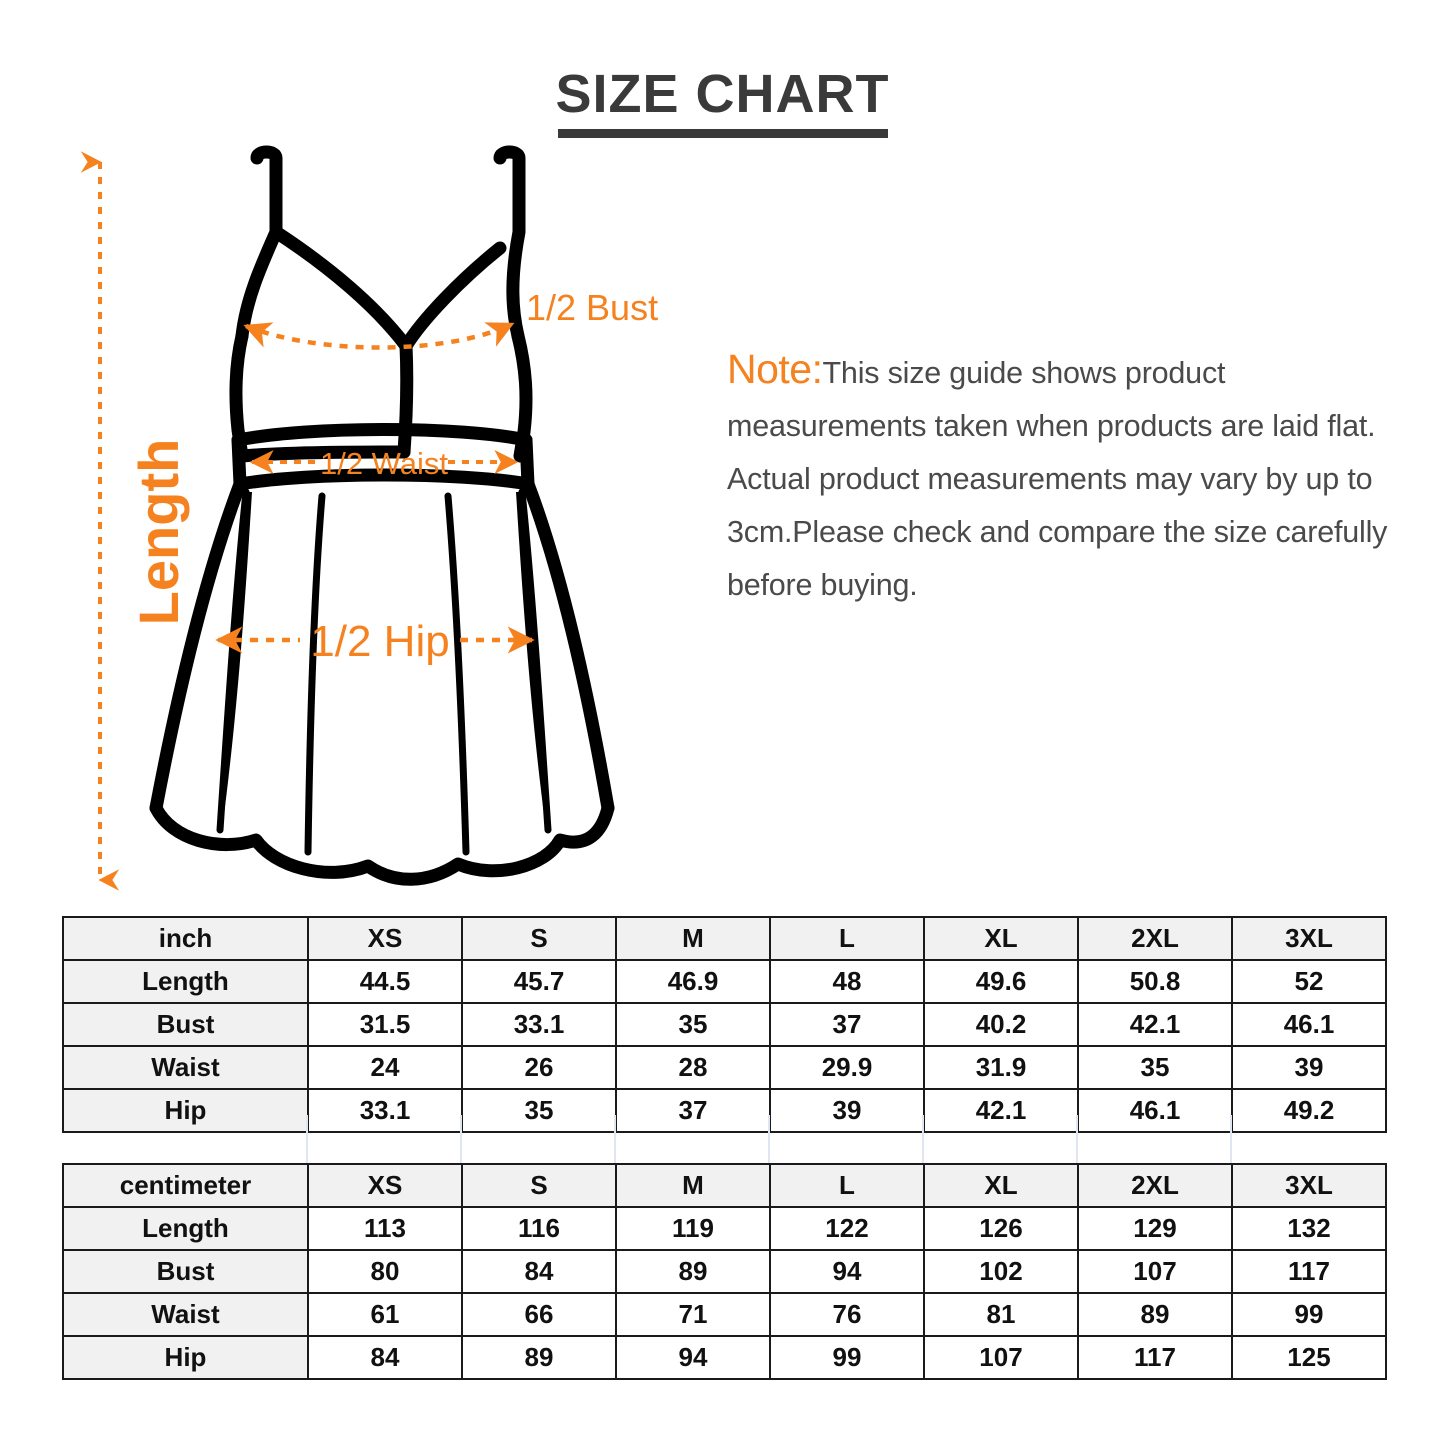 The height and width of the screenshot is (1445, 1445). Describe the element at coordinates (539, 1228) in the screenshot. I see `cell-length-s: 116` at that location.